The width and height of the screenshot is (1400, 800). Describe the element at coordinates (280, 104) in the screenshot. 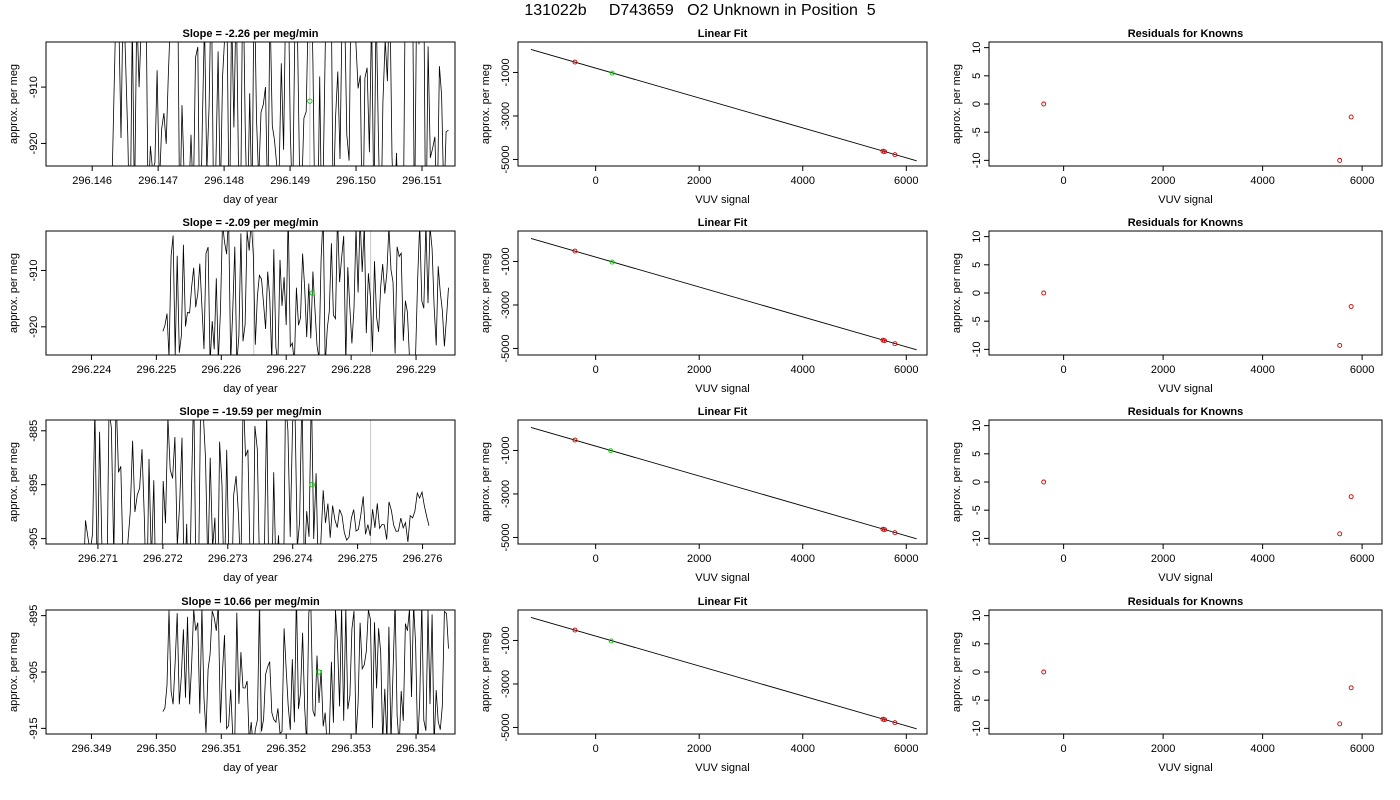

I see `data-trace` at that location.